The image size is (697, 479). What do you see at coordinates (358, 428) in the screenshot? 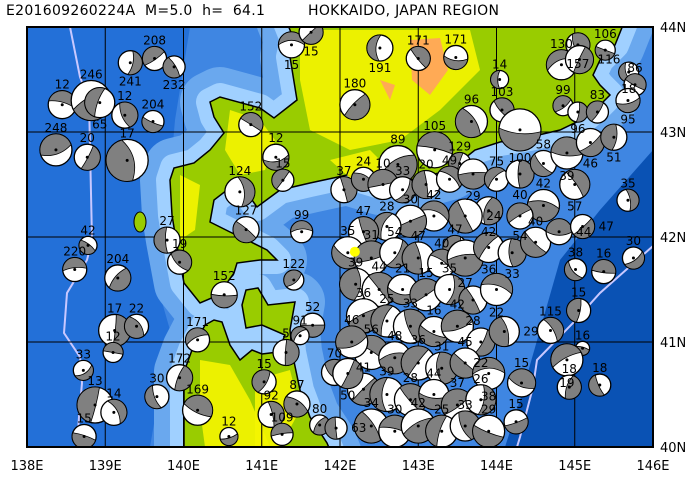
I see `depth-label: 63` at bounding box center [358, 428].